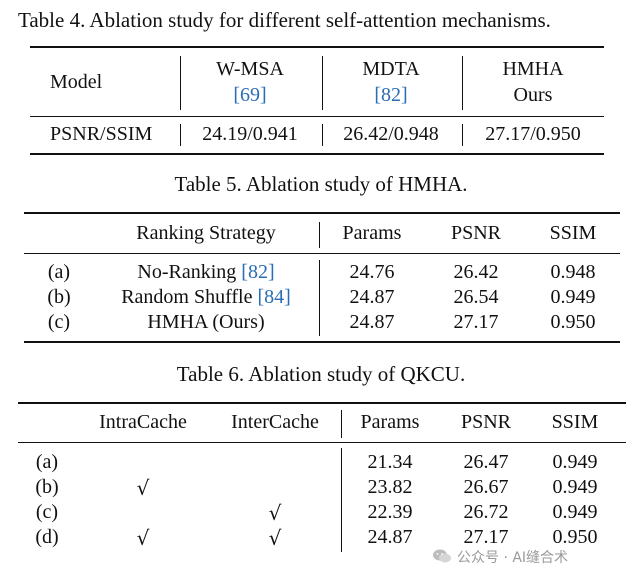  What do you see at coordinates (76, 82) in the screenshot?
I see `table4-header-model: Model` at bounding box center [76, 82].